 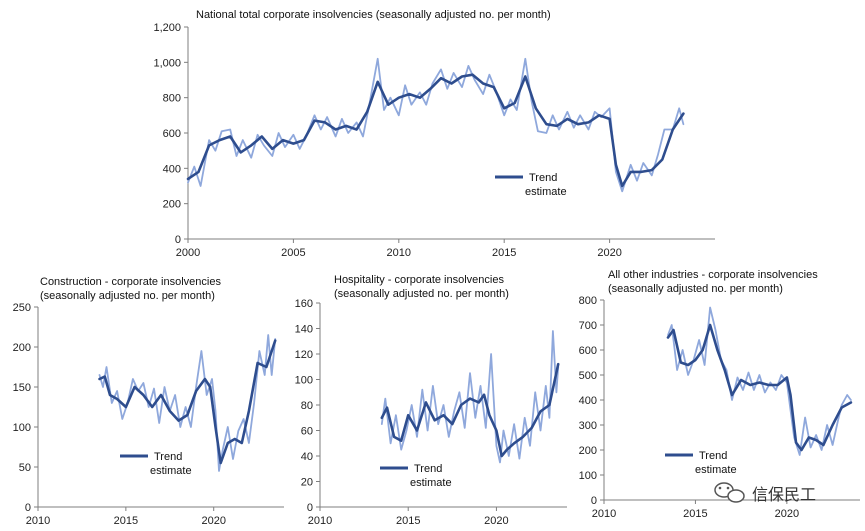 I want to click on y-tick-label: 700, so click(x=588, y=326).